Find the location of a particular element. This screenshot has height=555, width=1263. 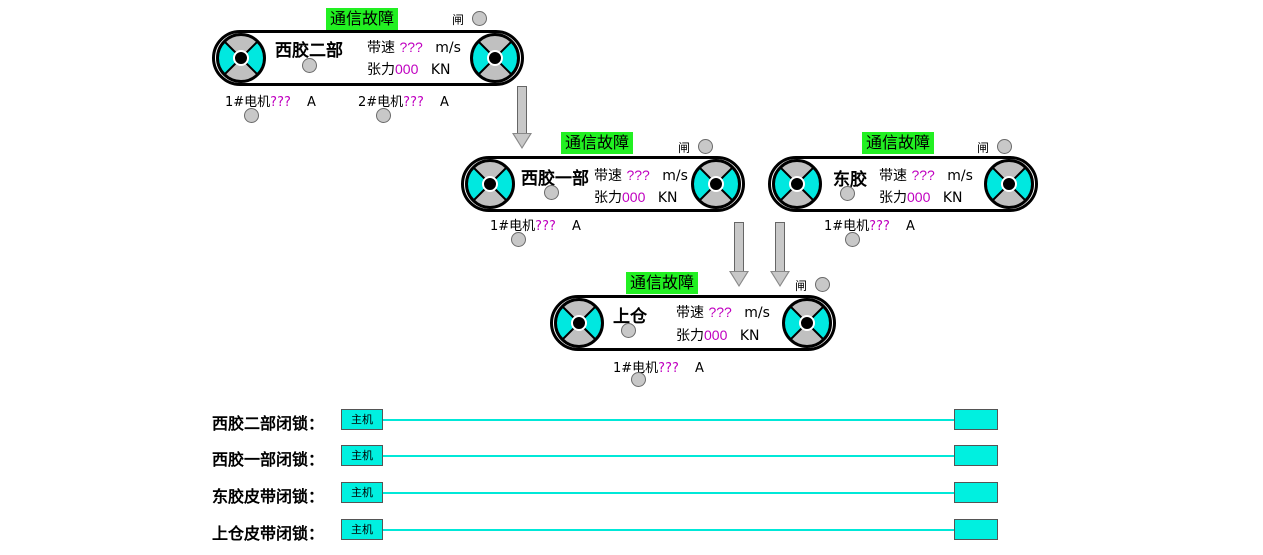

interlock-label: 西胶一部闭锁： is located at coordinates (268, 459).